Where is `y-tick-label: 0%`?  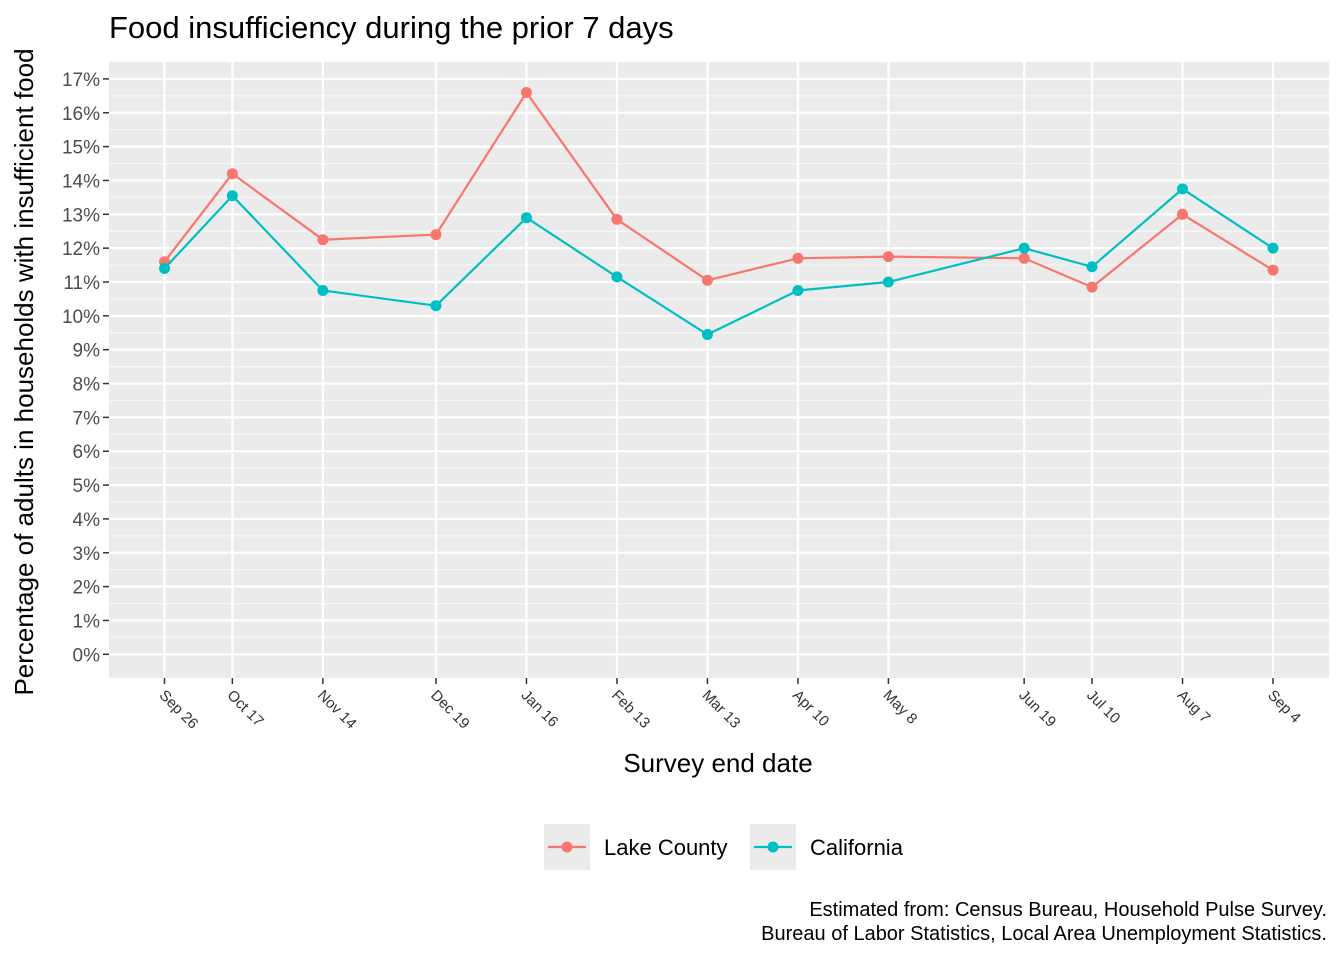
y-tick-label: 0% is located at coordinates (87, 655).